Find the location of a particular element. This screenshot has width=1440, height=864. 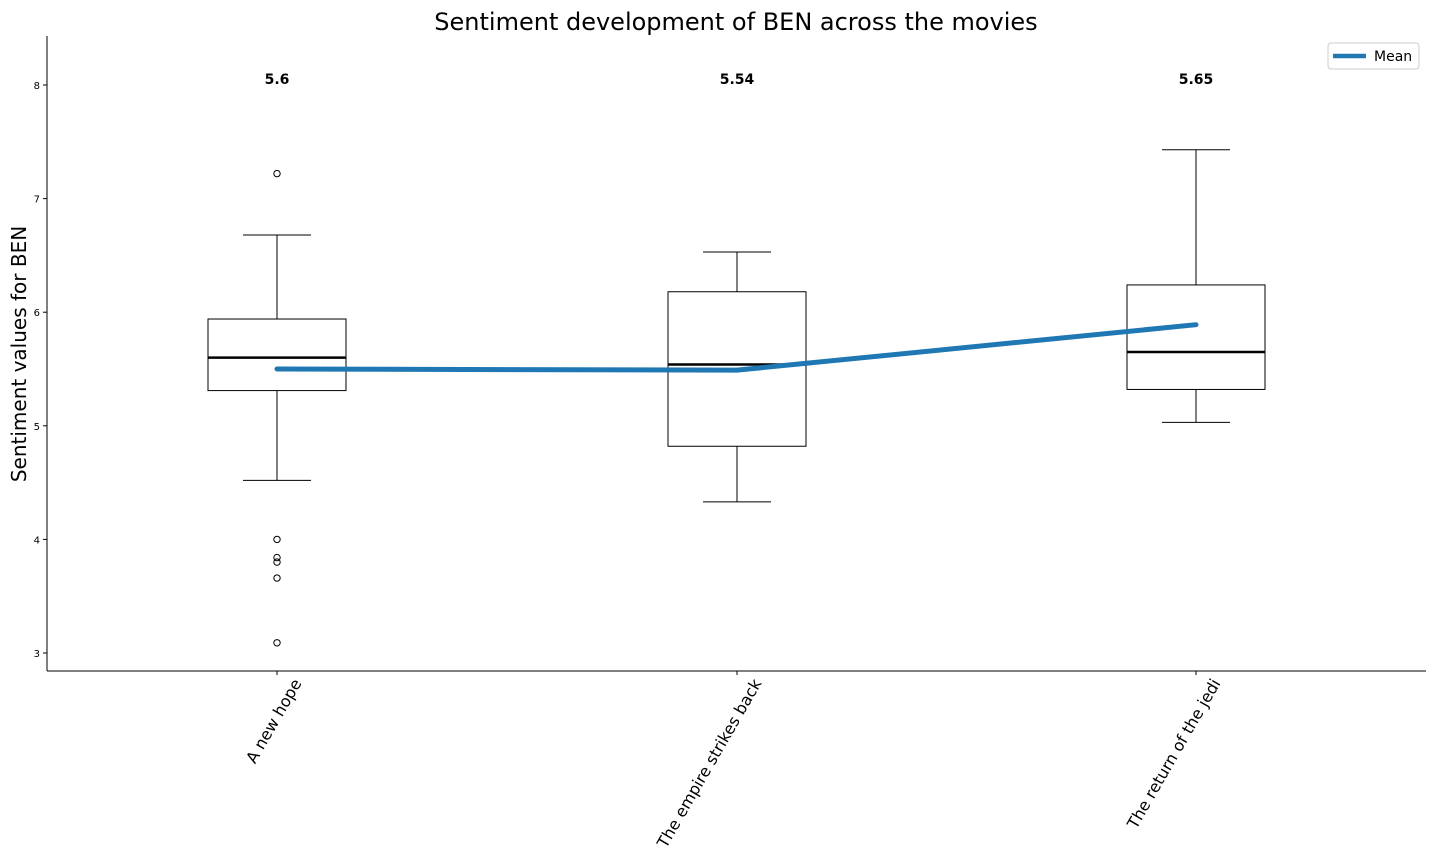

x-tick-label: The empire strikes back is located at coordinates (709, 763).